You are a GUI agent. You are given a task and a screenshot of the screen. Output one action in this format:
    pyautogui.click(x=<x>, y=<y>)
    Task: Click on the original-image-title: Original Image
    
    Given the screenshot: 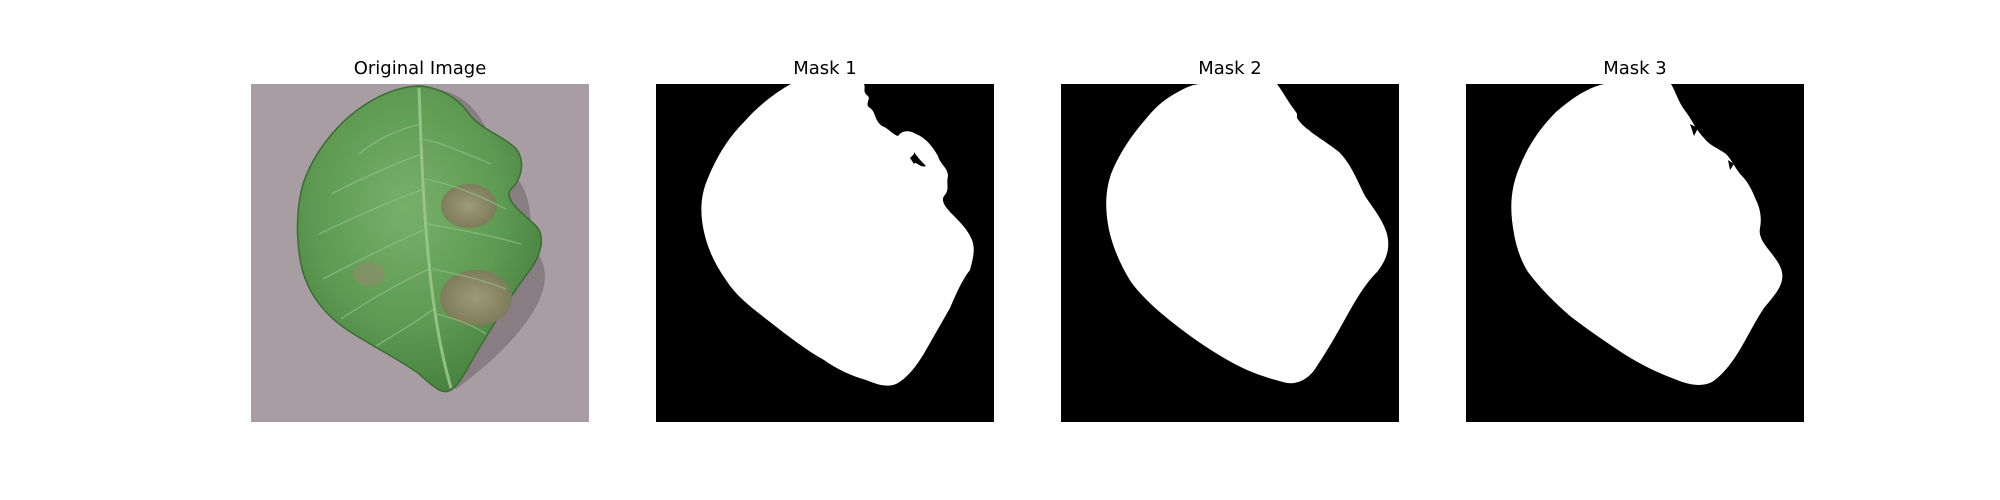 What is the action you would take?
    pyautogui.click(x=420, y=68)
    